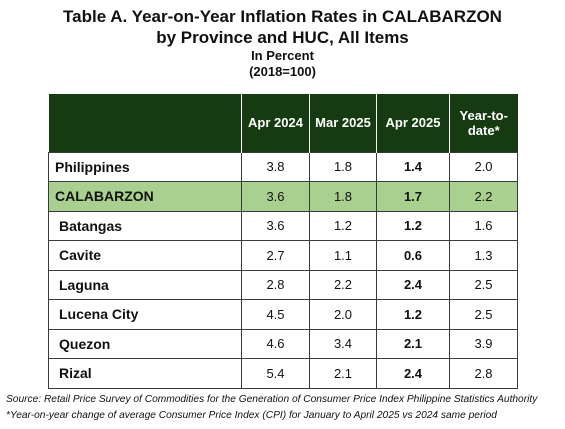 The height and width of the screenshot is (429, 565). What do you see at coordinates (343, 314) in the screenshot?
I see `value-mar-2025: 2.0` at bounding box center [343, 314].